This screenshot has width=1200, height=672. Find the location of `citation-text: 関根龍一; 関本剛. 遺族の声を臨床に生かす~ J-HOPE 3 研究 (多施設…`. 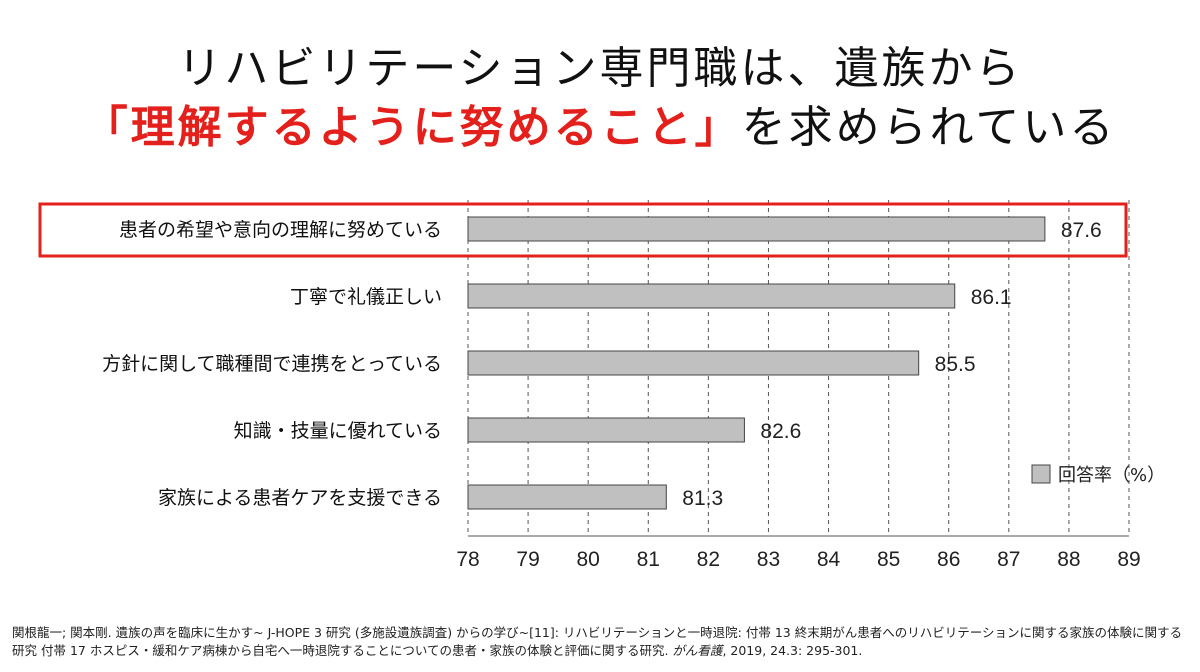

citation-text: 関根龍一; 関本剛. 遺族の声を臨床に生かす~ J-HOPE 3 研究 (多施設… is located at coordinates (597, 641).